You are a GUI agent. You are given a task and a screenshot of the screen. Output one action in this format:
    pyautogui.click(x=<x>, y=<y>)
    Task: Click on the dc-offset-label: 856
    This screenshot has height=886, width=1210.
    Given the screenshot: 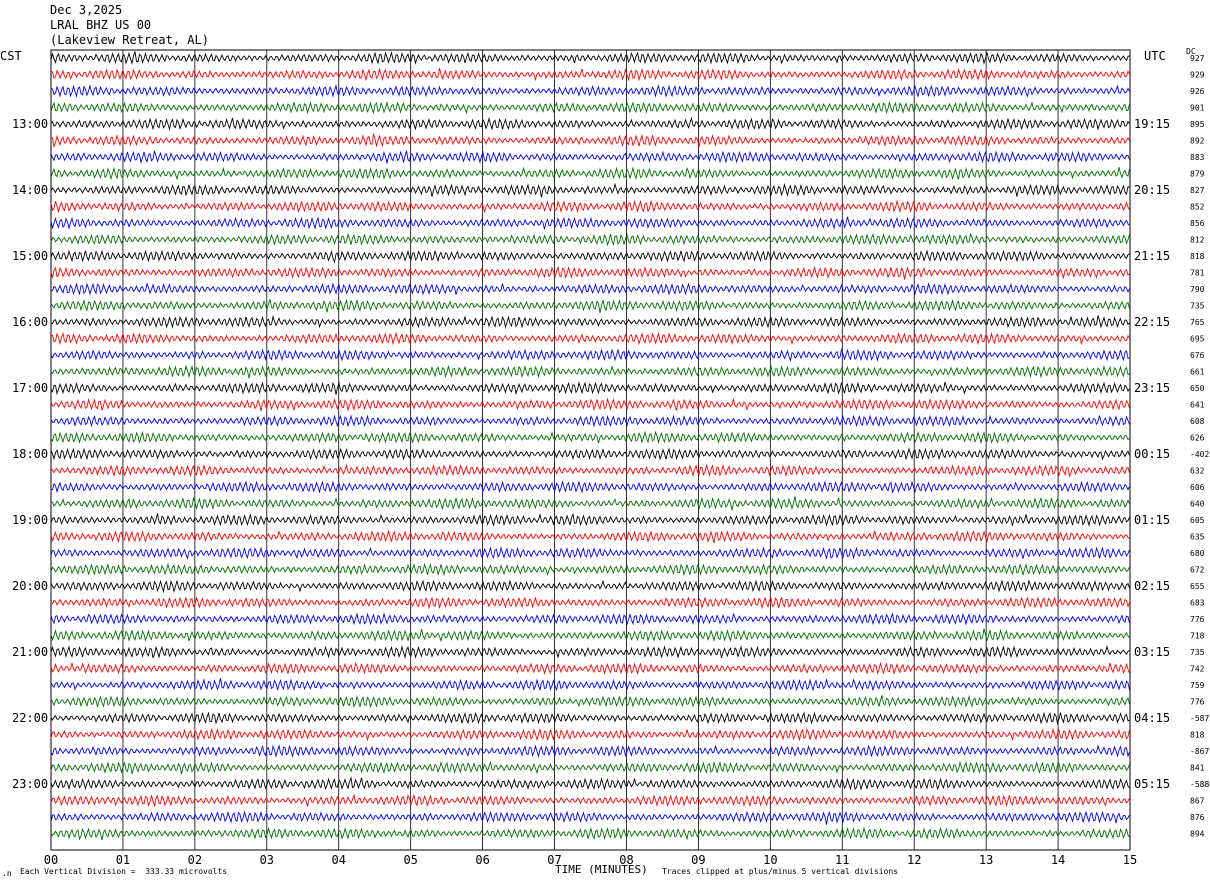 What is the action you would take?
    pyautogui.click(x=1197, y=223)
    